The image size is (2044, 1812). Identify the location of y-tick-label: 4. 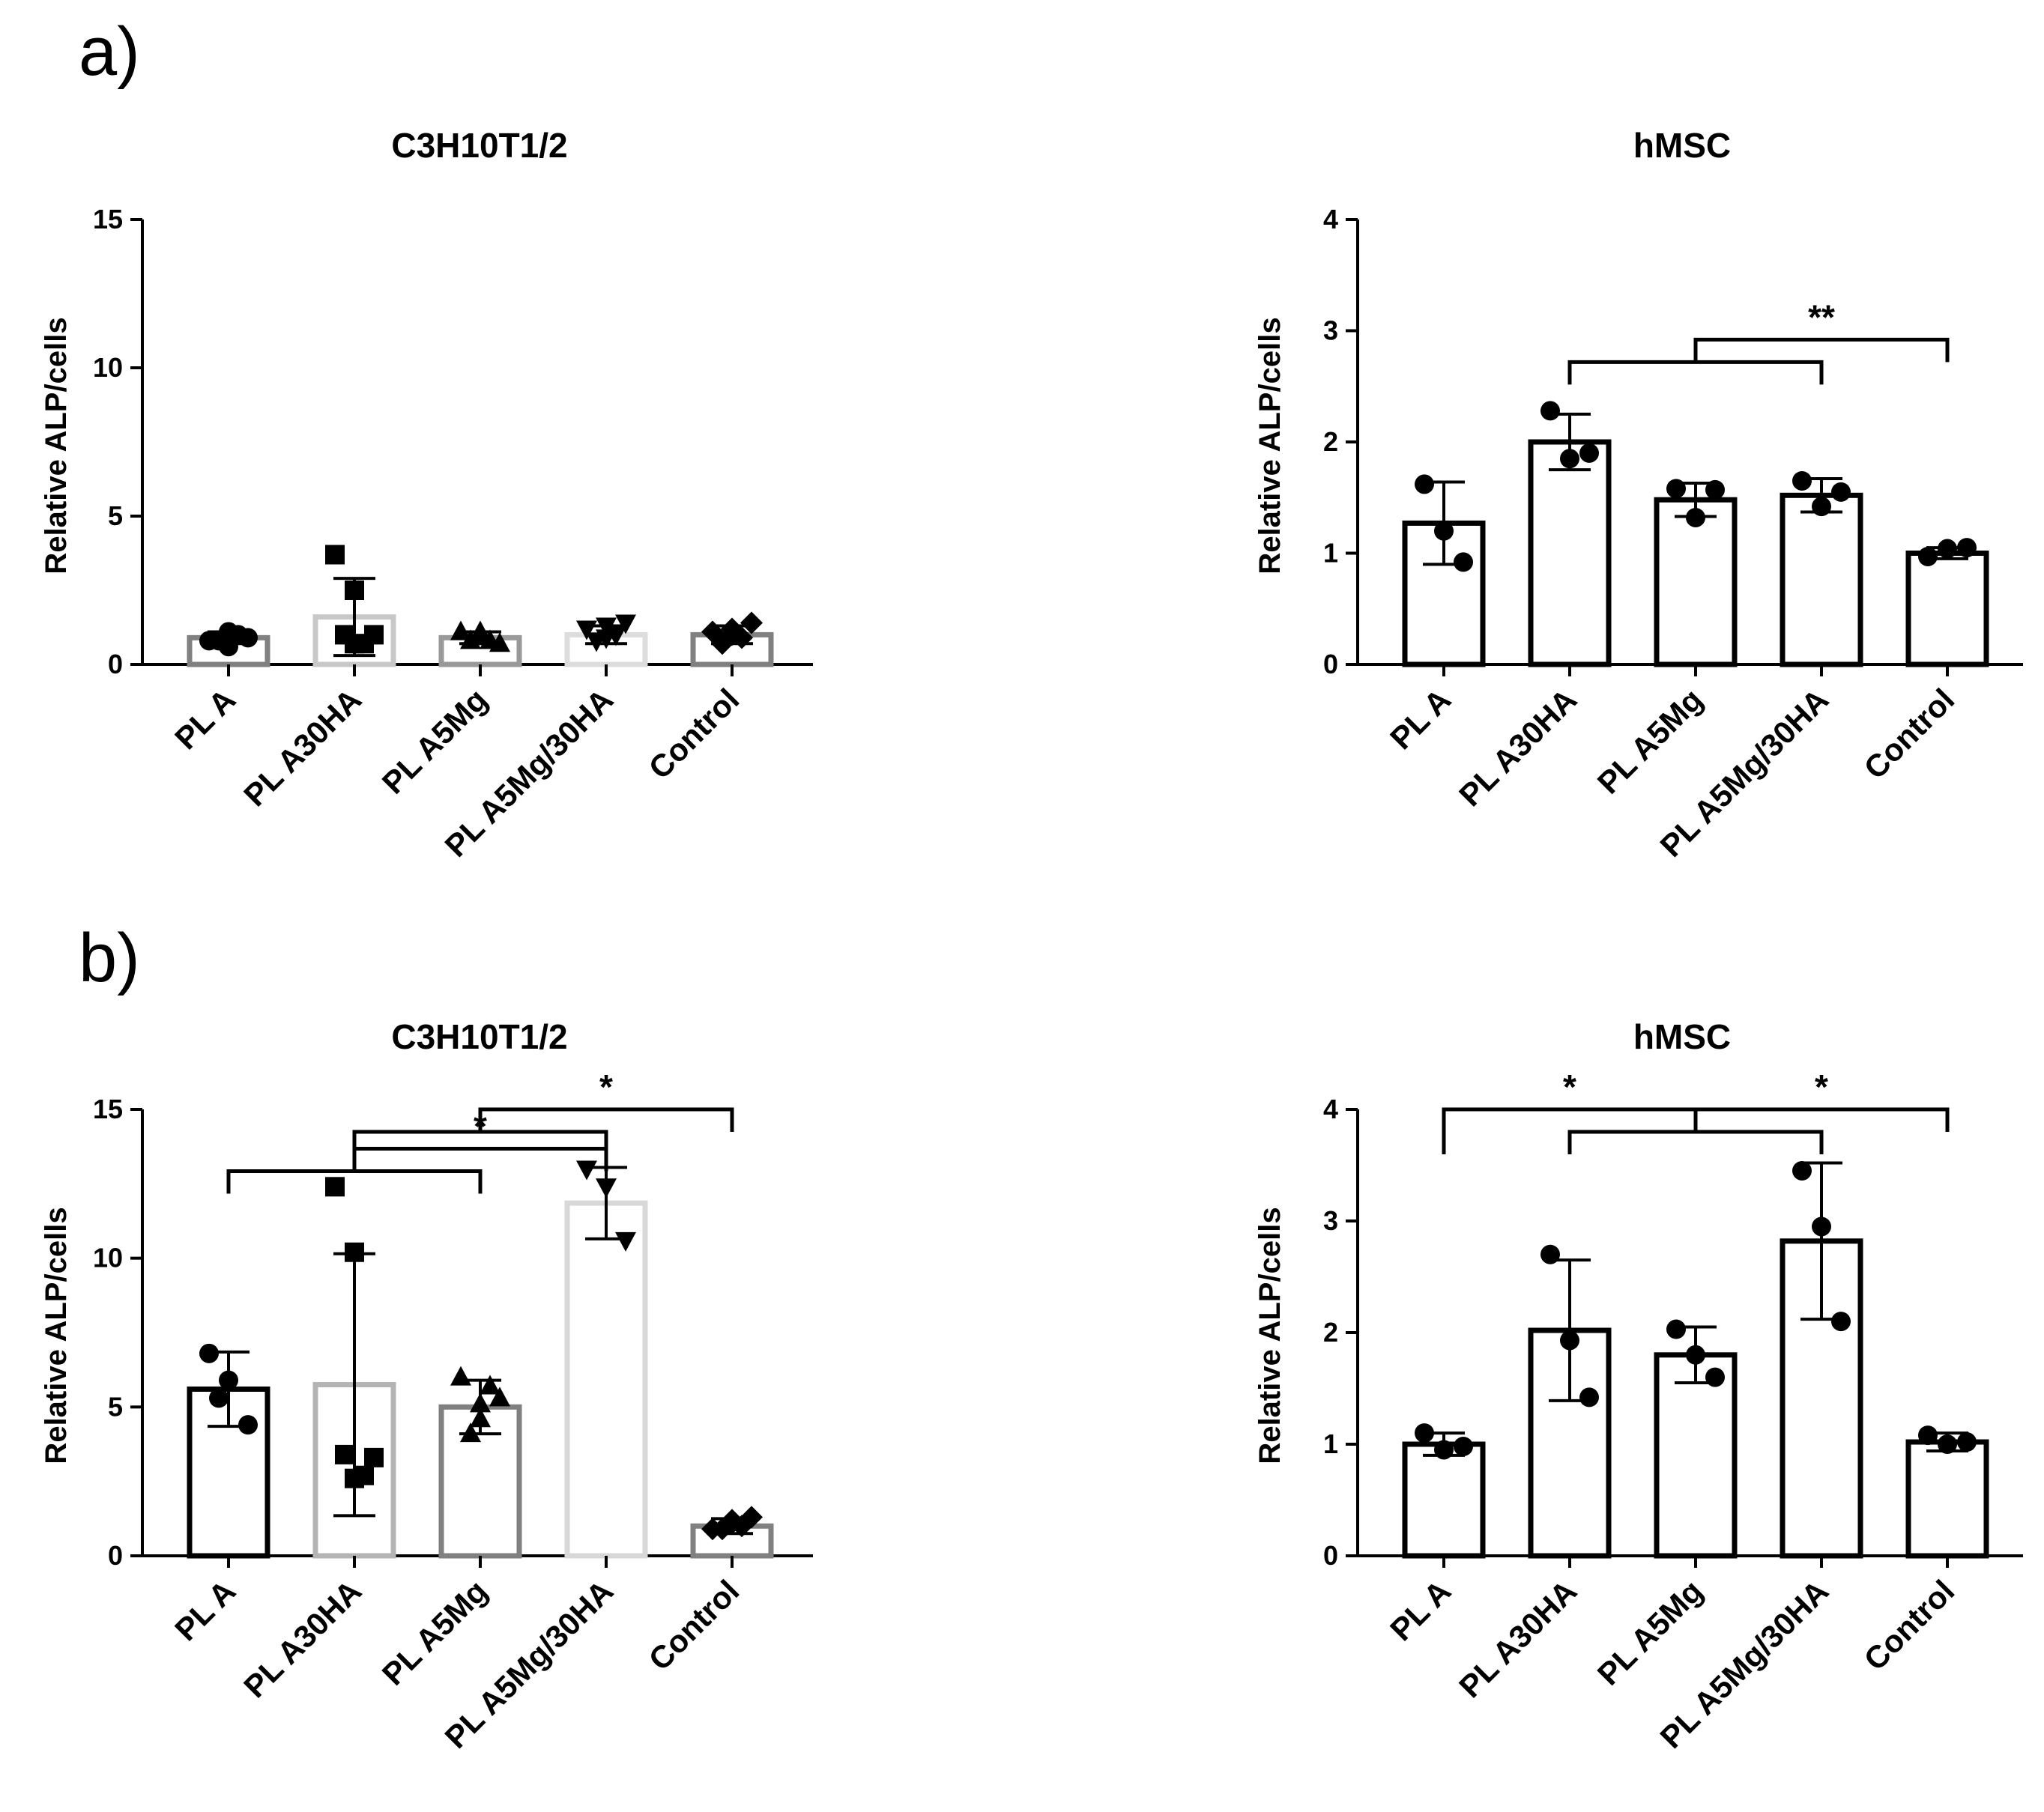
(1330, 219).